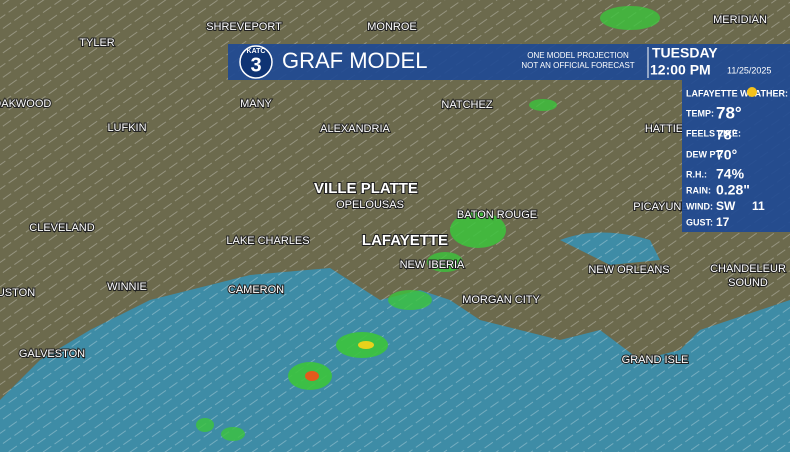 The height and width of the screenshot is (457, 790). Describe the element at coordinates (256, 290) in the screenshot. I see `city: CAMERON` at that location.